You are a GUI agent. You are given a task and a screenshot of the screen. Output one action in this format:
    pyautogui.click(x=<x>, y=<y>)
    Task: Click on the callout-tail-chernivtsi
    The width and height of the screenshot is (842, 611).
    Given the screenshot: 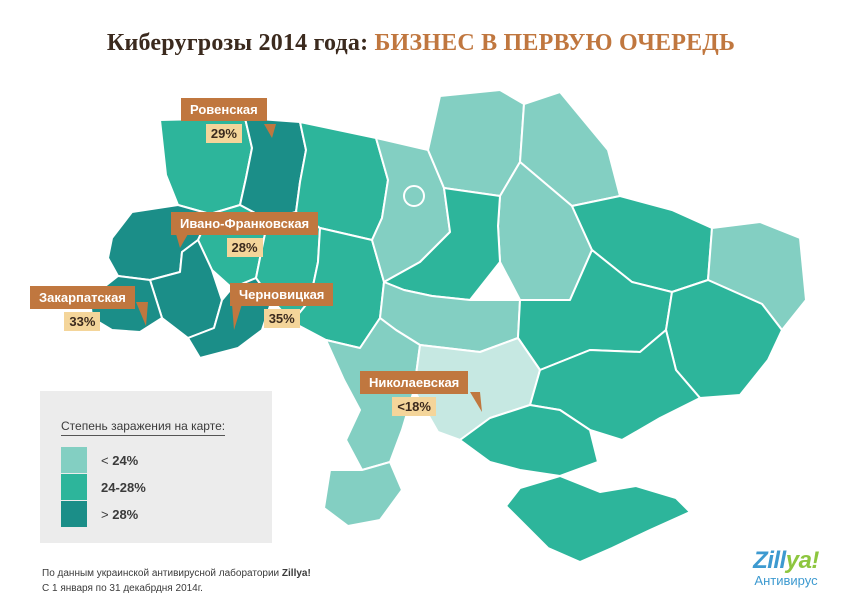 What is the action you would take?
    pyautogui.click(x=237, y=317)
    